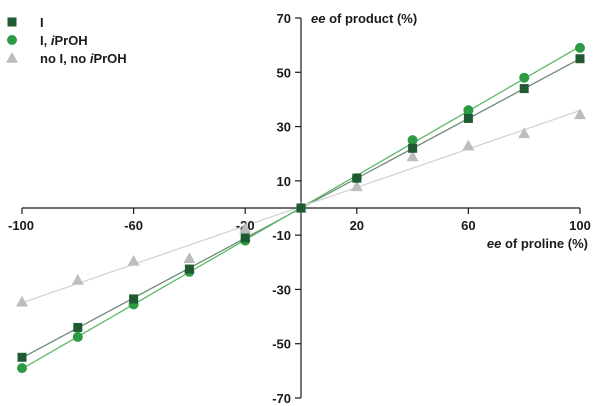 The width and height of the screenshot is (594, 406). I want to click on y-tick-label: 30, so click(284, 127).